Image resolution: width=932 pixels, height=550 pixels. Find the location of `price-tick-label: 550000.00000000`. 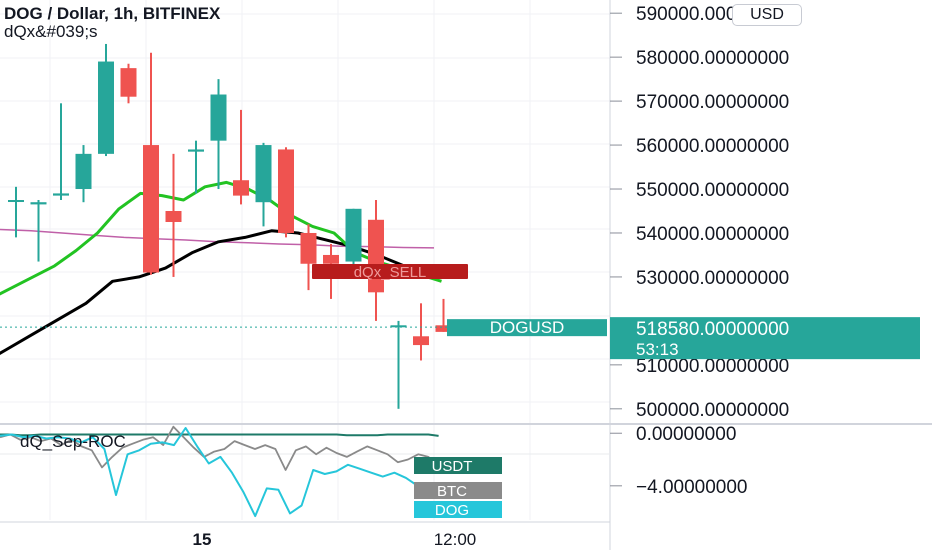

price-tick-label: 550000.00000000 is located at coordinates (712, 190).